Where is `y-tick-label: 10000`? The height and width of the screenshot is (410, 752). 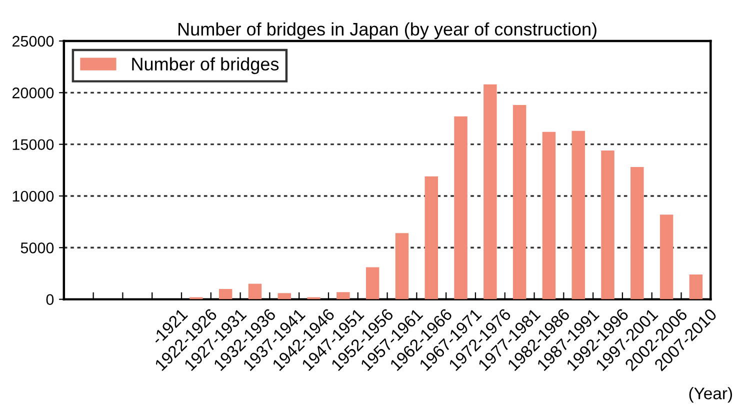 y-tick-label: 10000 is located at coordinates (33, 196).